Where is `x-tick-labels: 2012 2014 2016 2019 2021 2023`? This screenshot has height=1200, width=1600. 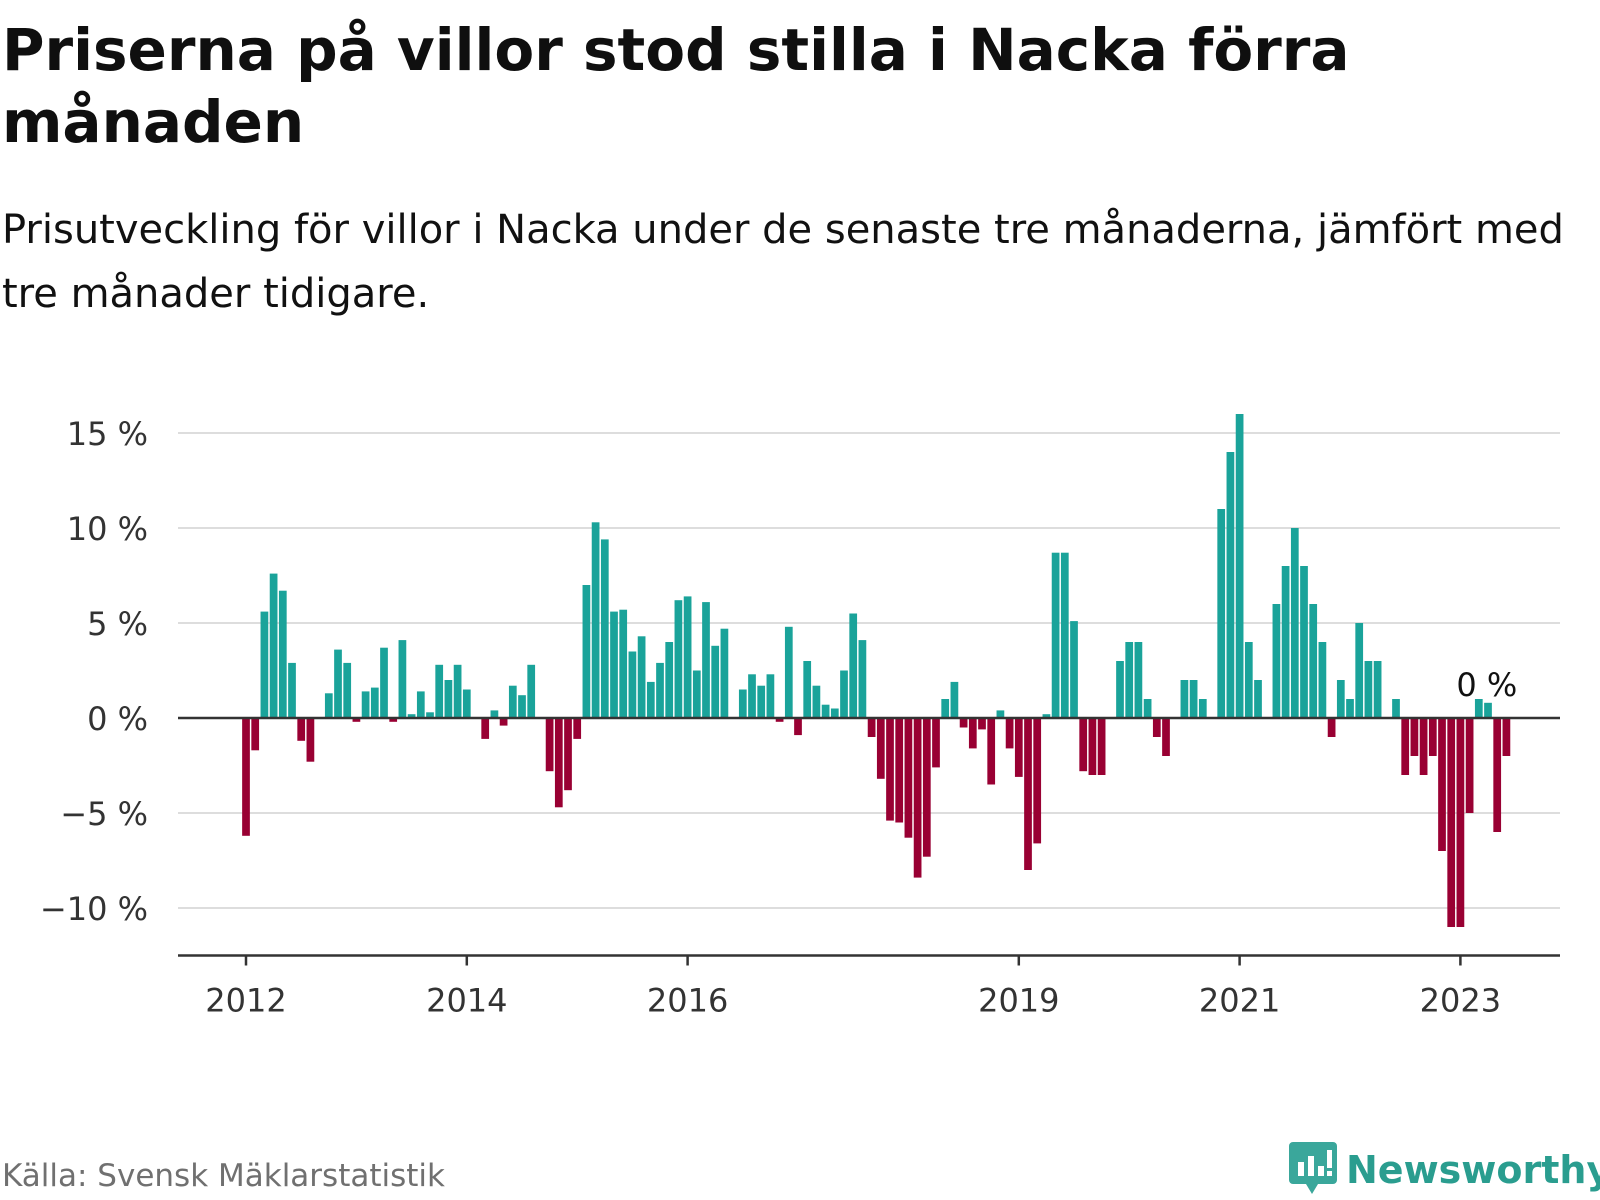 x-tick-labels: 2012 2014 2016 2019 2021 2023 is located at coordinates (853, 1001).